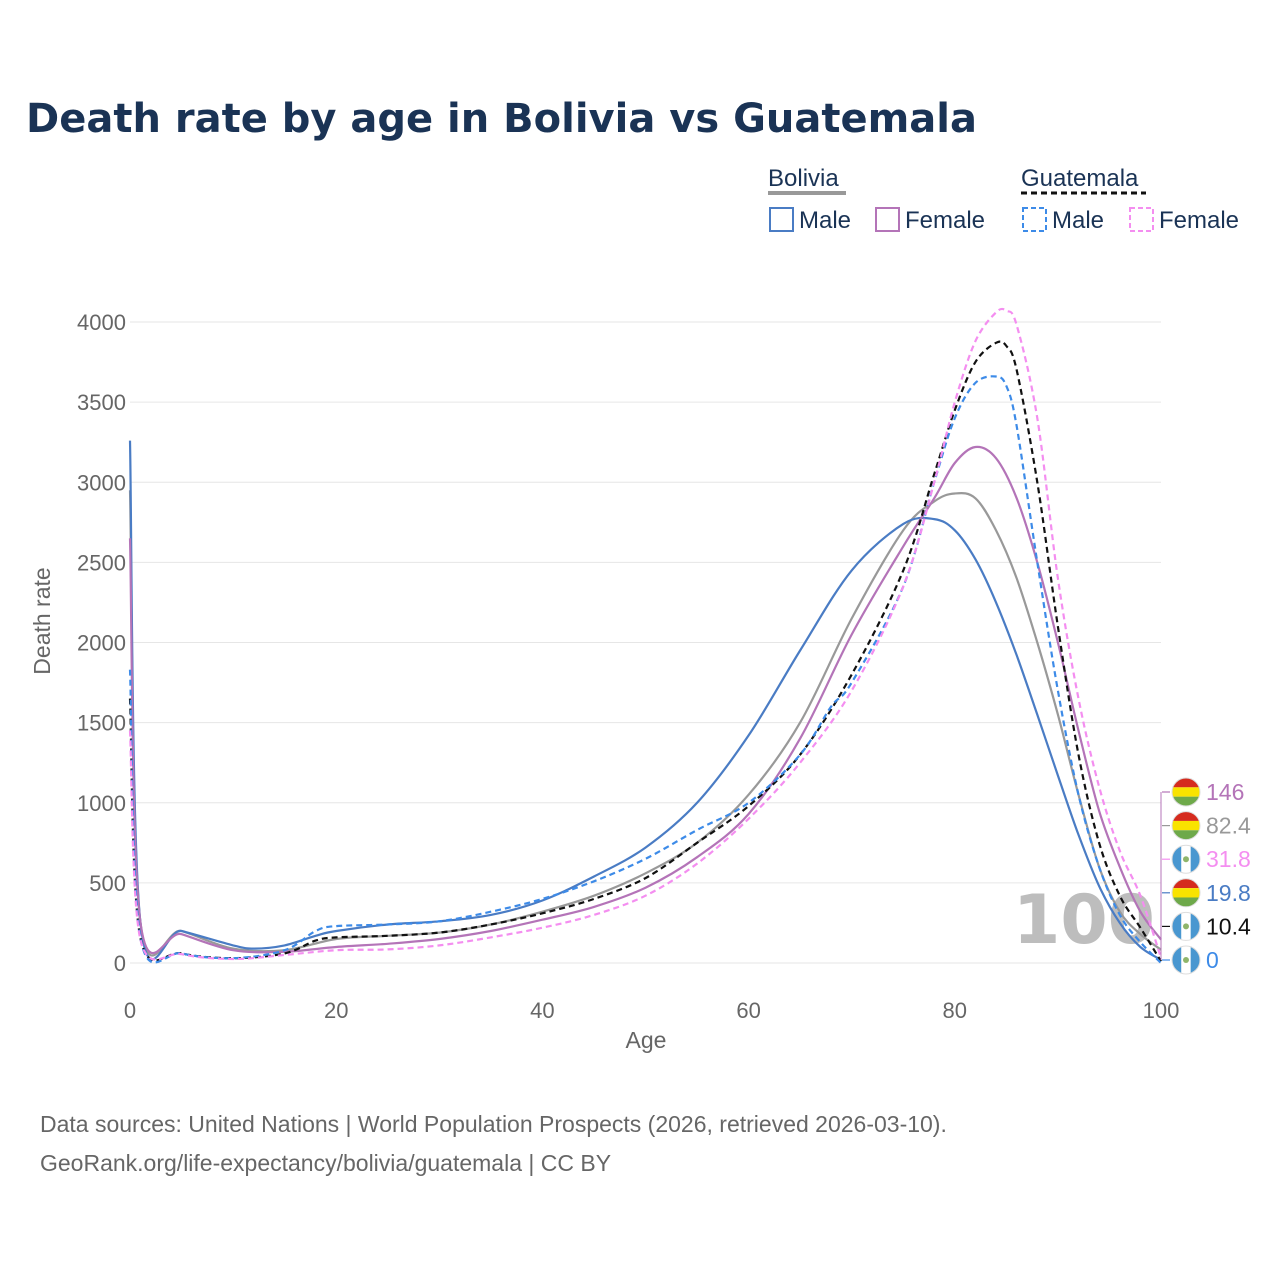 This screenshot has width=1280, height=1280. What do you see at coordinates (945, 220) in the screenshot?
I see `legend-label-bolivia-female: Female` at bounding box center [945, 220].